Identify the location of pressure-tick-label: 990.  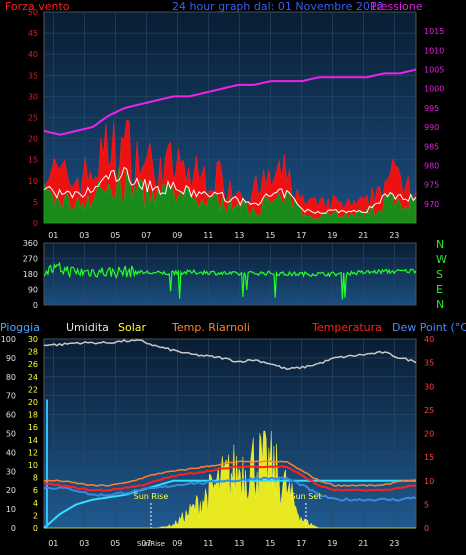
(431, 127).